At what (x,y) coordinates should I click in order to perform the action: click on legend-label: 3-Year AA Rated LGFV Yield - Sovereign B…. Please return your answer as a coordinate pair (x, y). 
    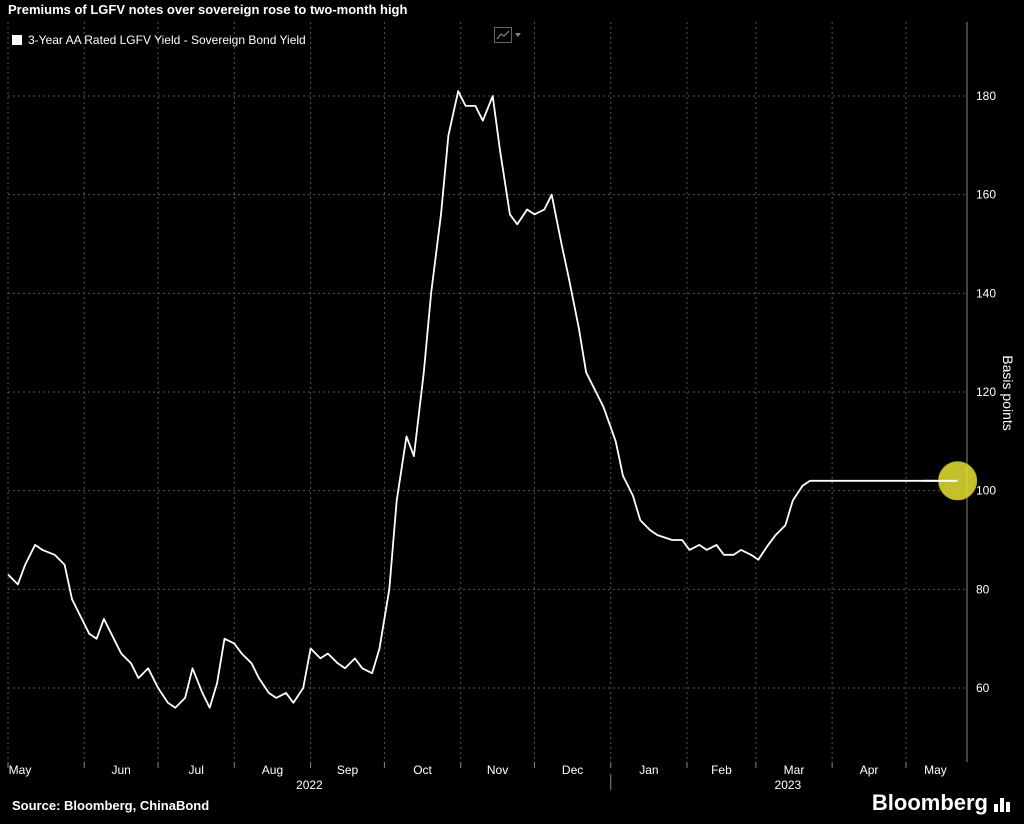
    Looking at the image, I should click on (167, 40).